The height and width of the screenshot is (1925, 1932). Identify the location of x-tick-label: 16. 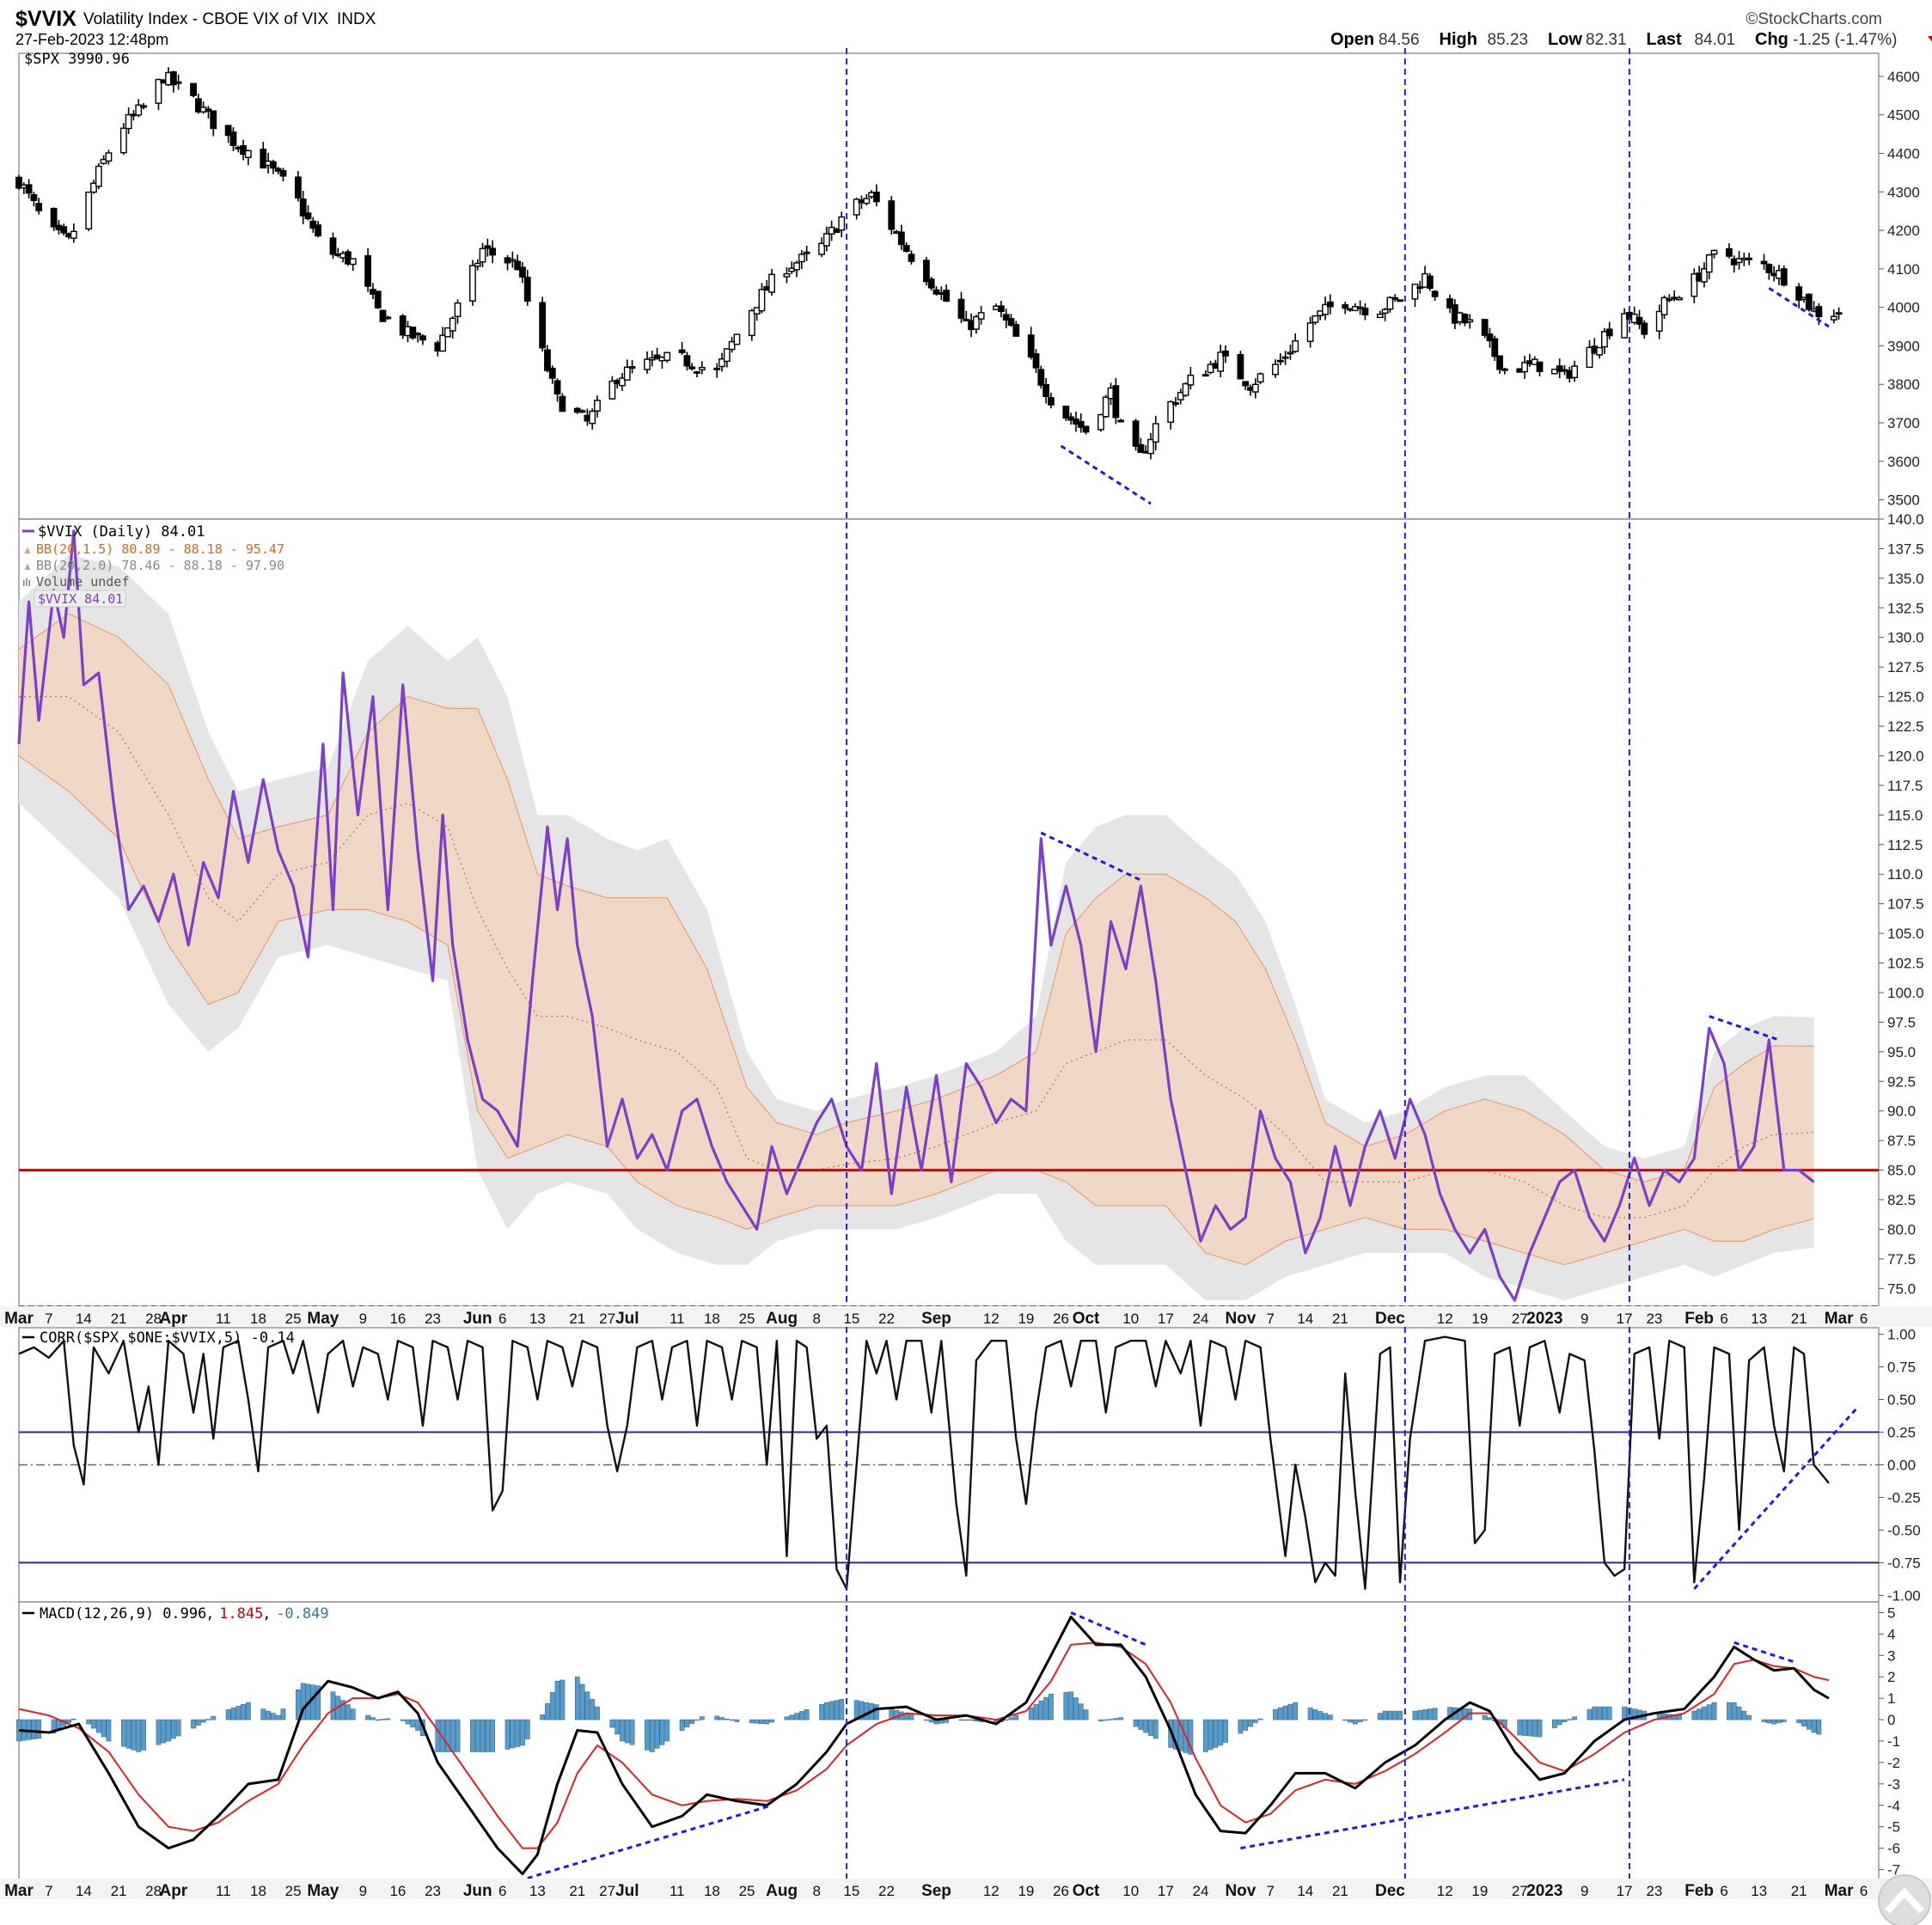
(397, 1319).